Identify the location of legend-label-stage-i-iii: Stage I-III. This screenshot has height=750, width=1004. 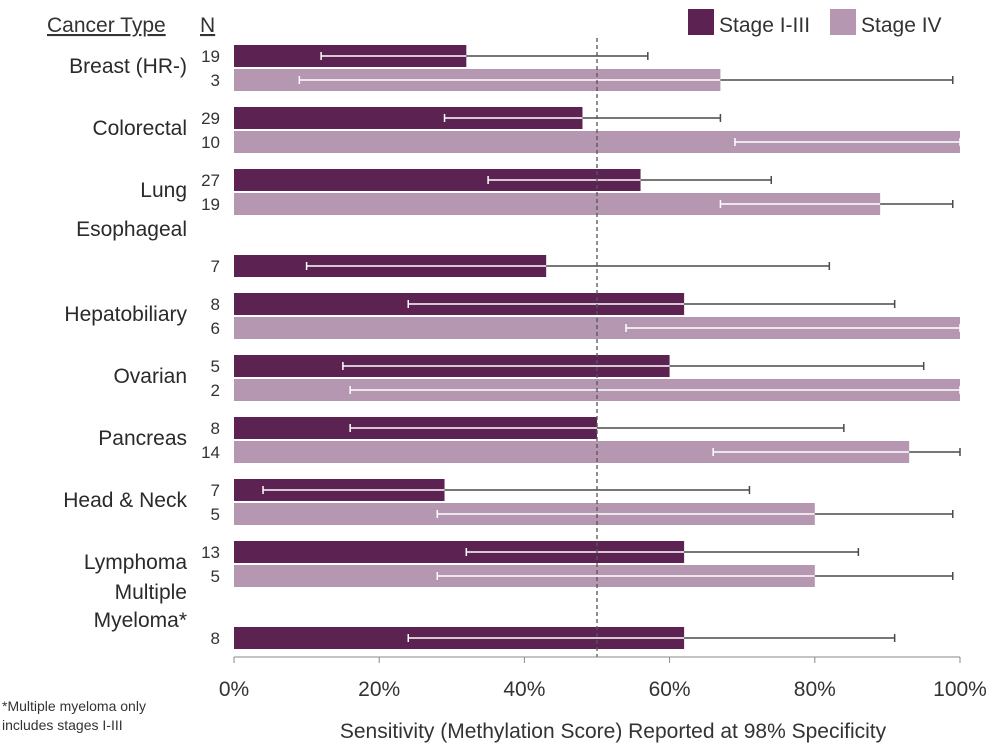
(764, 25).